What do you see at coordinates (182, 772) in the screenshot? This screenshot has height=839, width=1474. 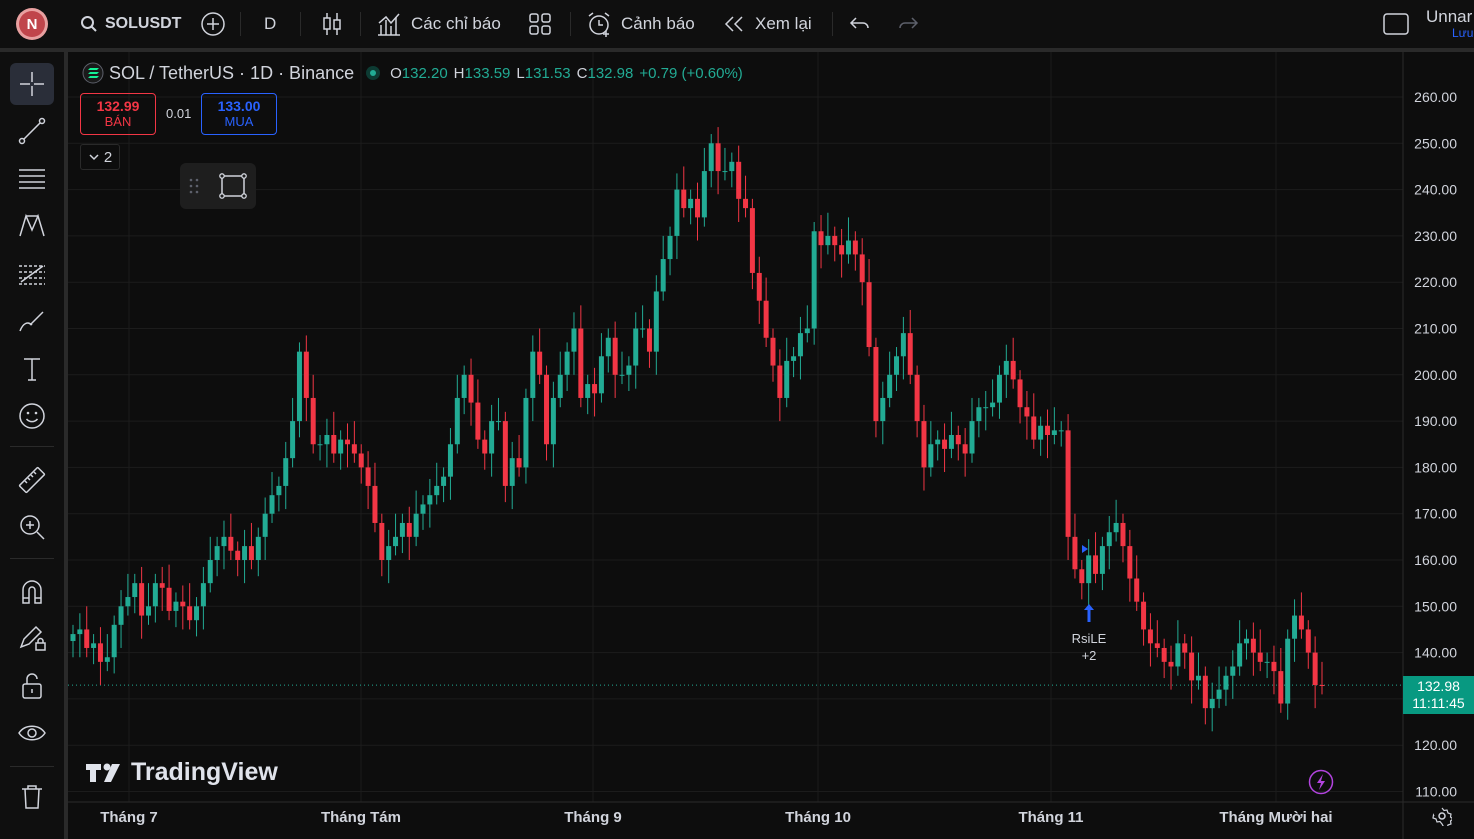 I see `tradingview-watermark: TradingView` at bounding box center [182, 772].